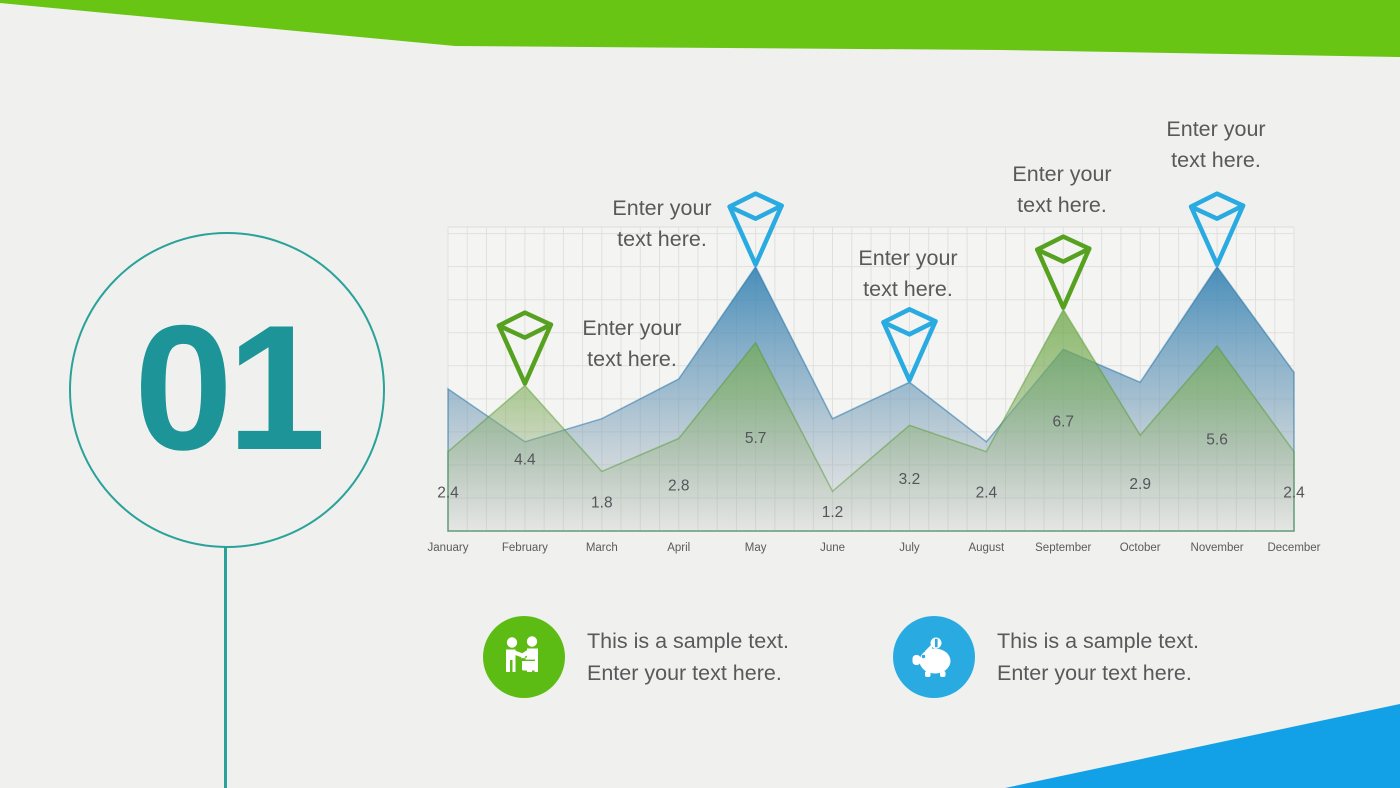  What do you see at coordinates (448, 548) in the screenshot?
I see `month-label-january: January` at bounding box center [448, 548].